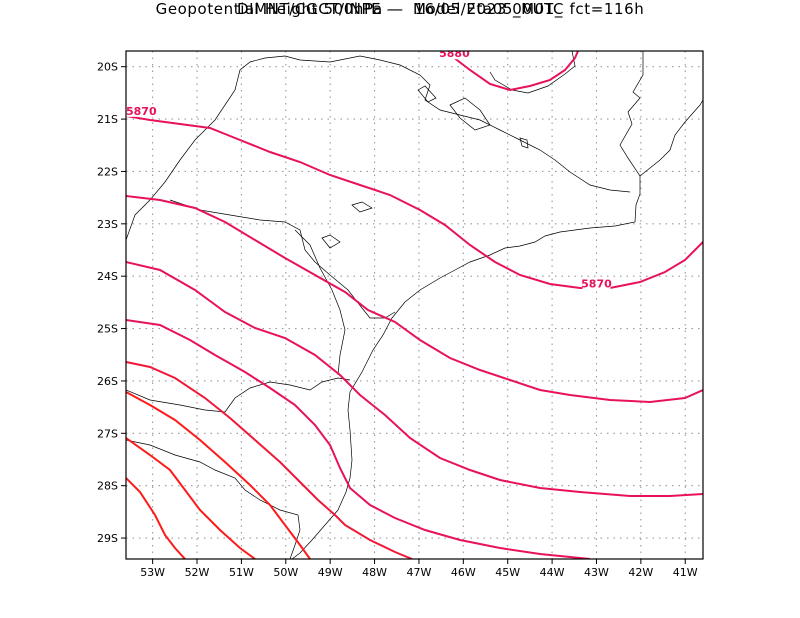 The height and width of the screenshot is (618, 800). I want to click on state-border-sp-pr, so click(282, 259).